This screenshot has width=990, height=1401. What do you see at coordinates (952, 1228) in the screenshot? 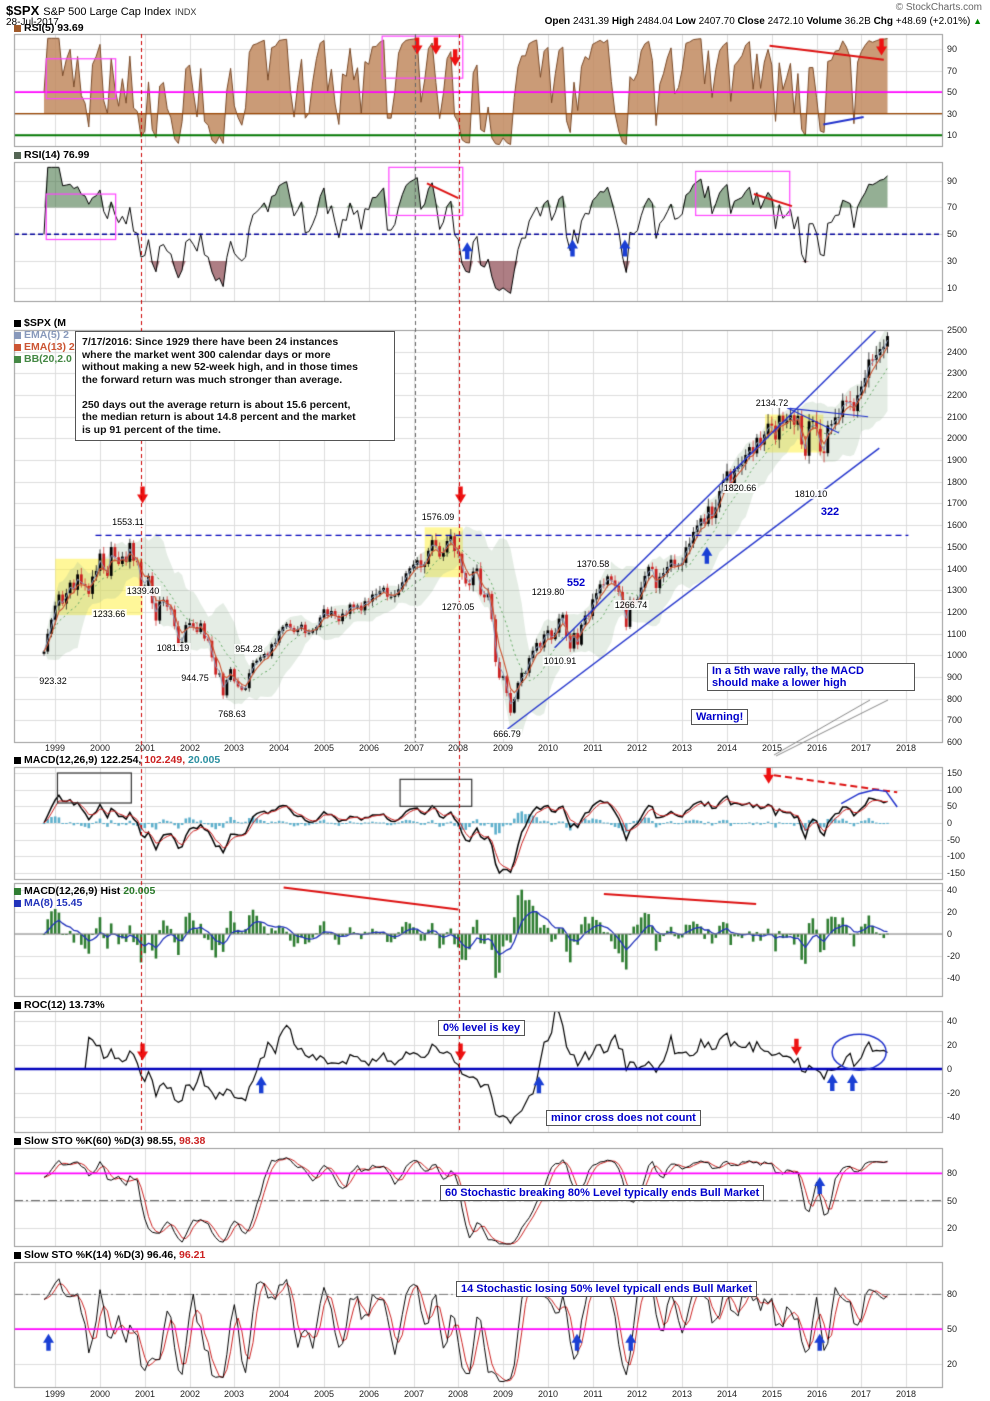
I see `axis-tick-label: 20` at bounding box center [952, 1228].